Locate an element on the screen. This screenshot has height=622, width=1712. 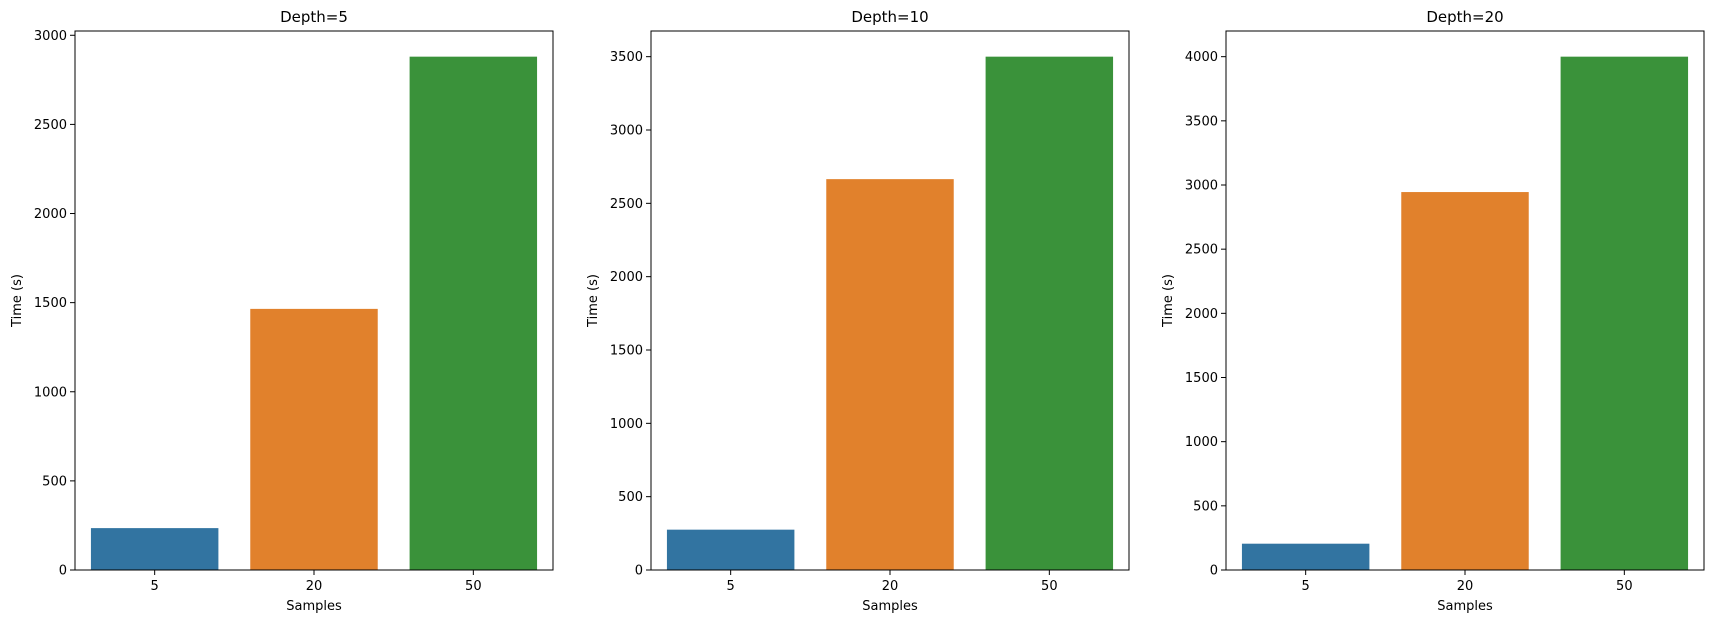
chart-title: Depth=10 is located at coordinates (889, 17).